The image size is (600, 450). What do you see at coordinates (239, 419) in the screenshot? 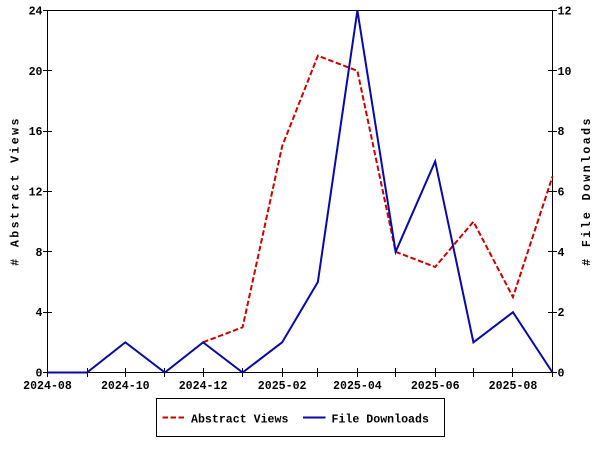
I see `svg-text: Abstract Views` at bounding box center [239, 419].